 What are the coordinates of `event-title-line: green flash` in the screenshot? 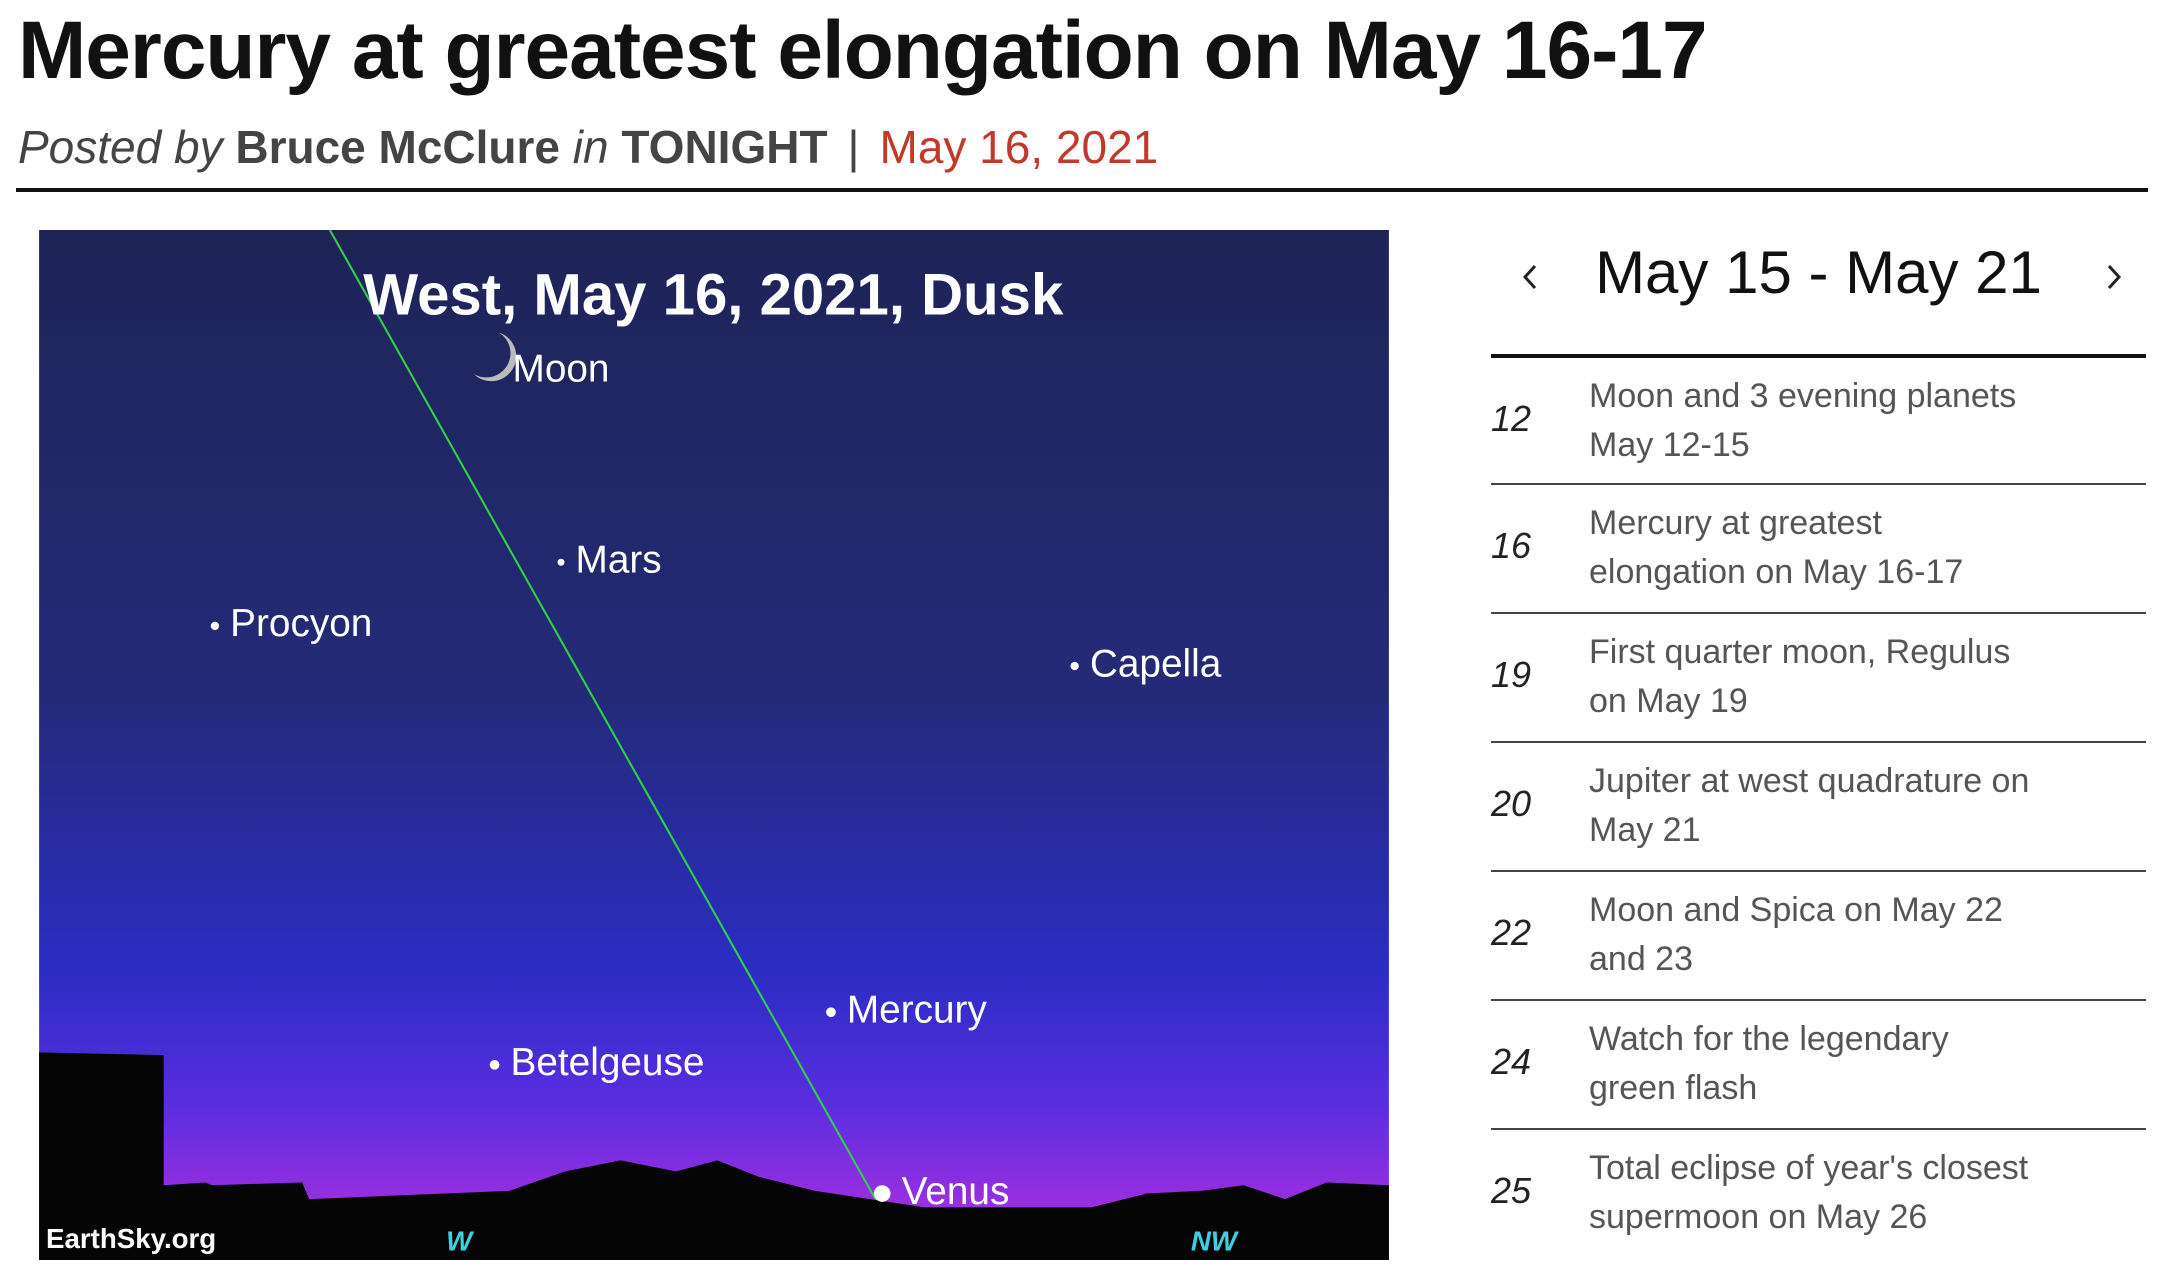 It's located at (1673, 1088).